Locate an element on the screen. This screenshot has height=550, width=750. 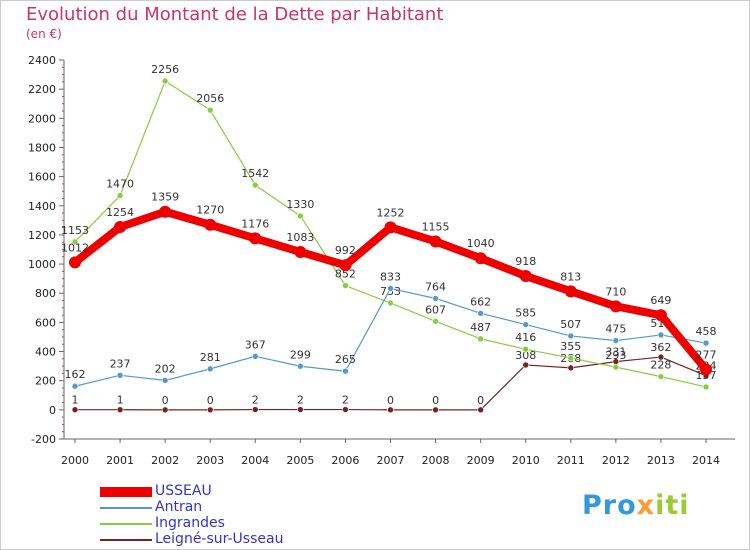
data-label-antran: 585 is located at coordinates (525, 313).